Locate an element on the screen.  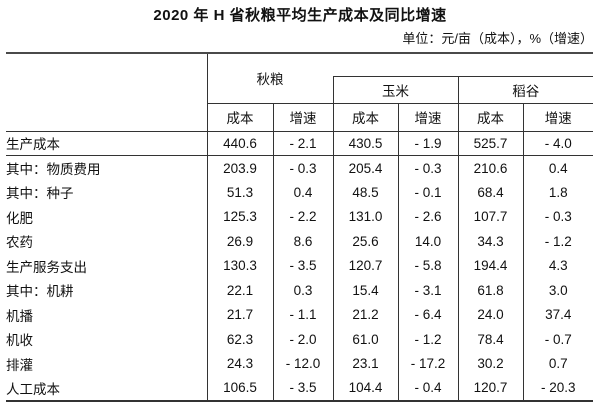
row-label: 生产成本 is located at coordinates (106, 143).